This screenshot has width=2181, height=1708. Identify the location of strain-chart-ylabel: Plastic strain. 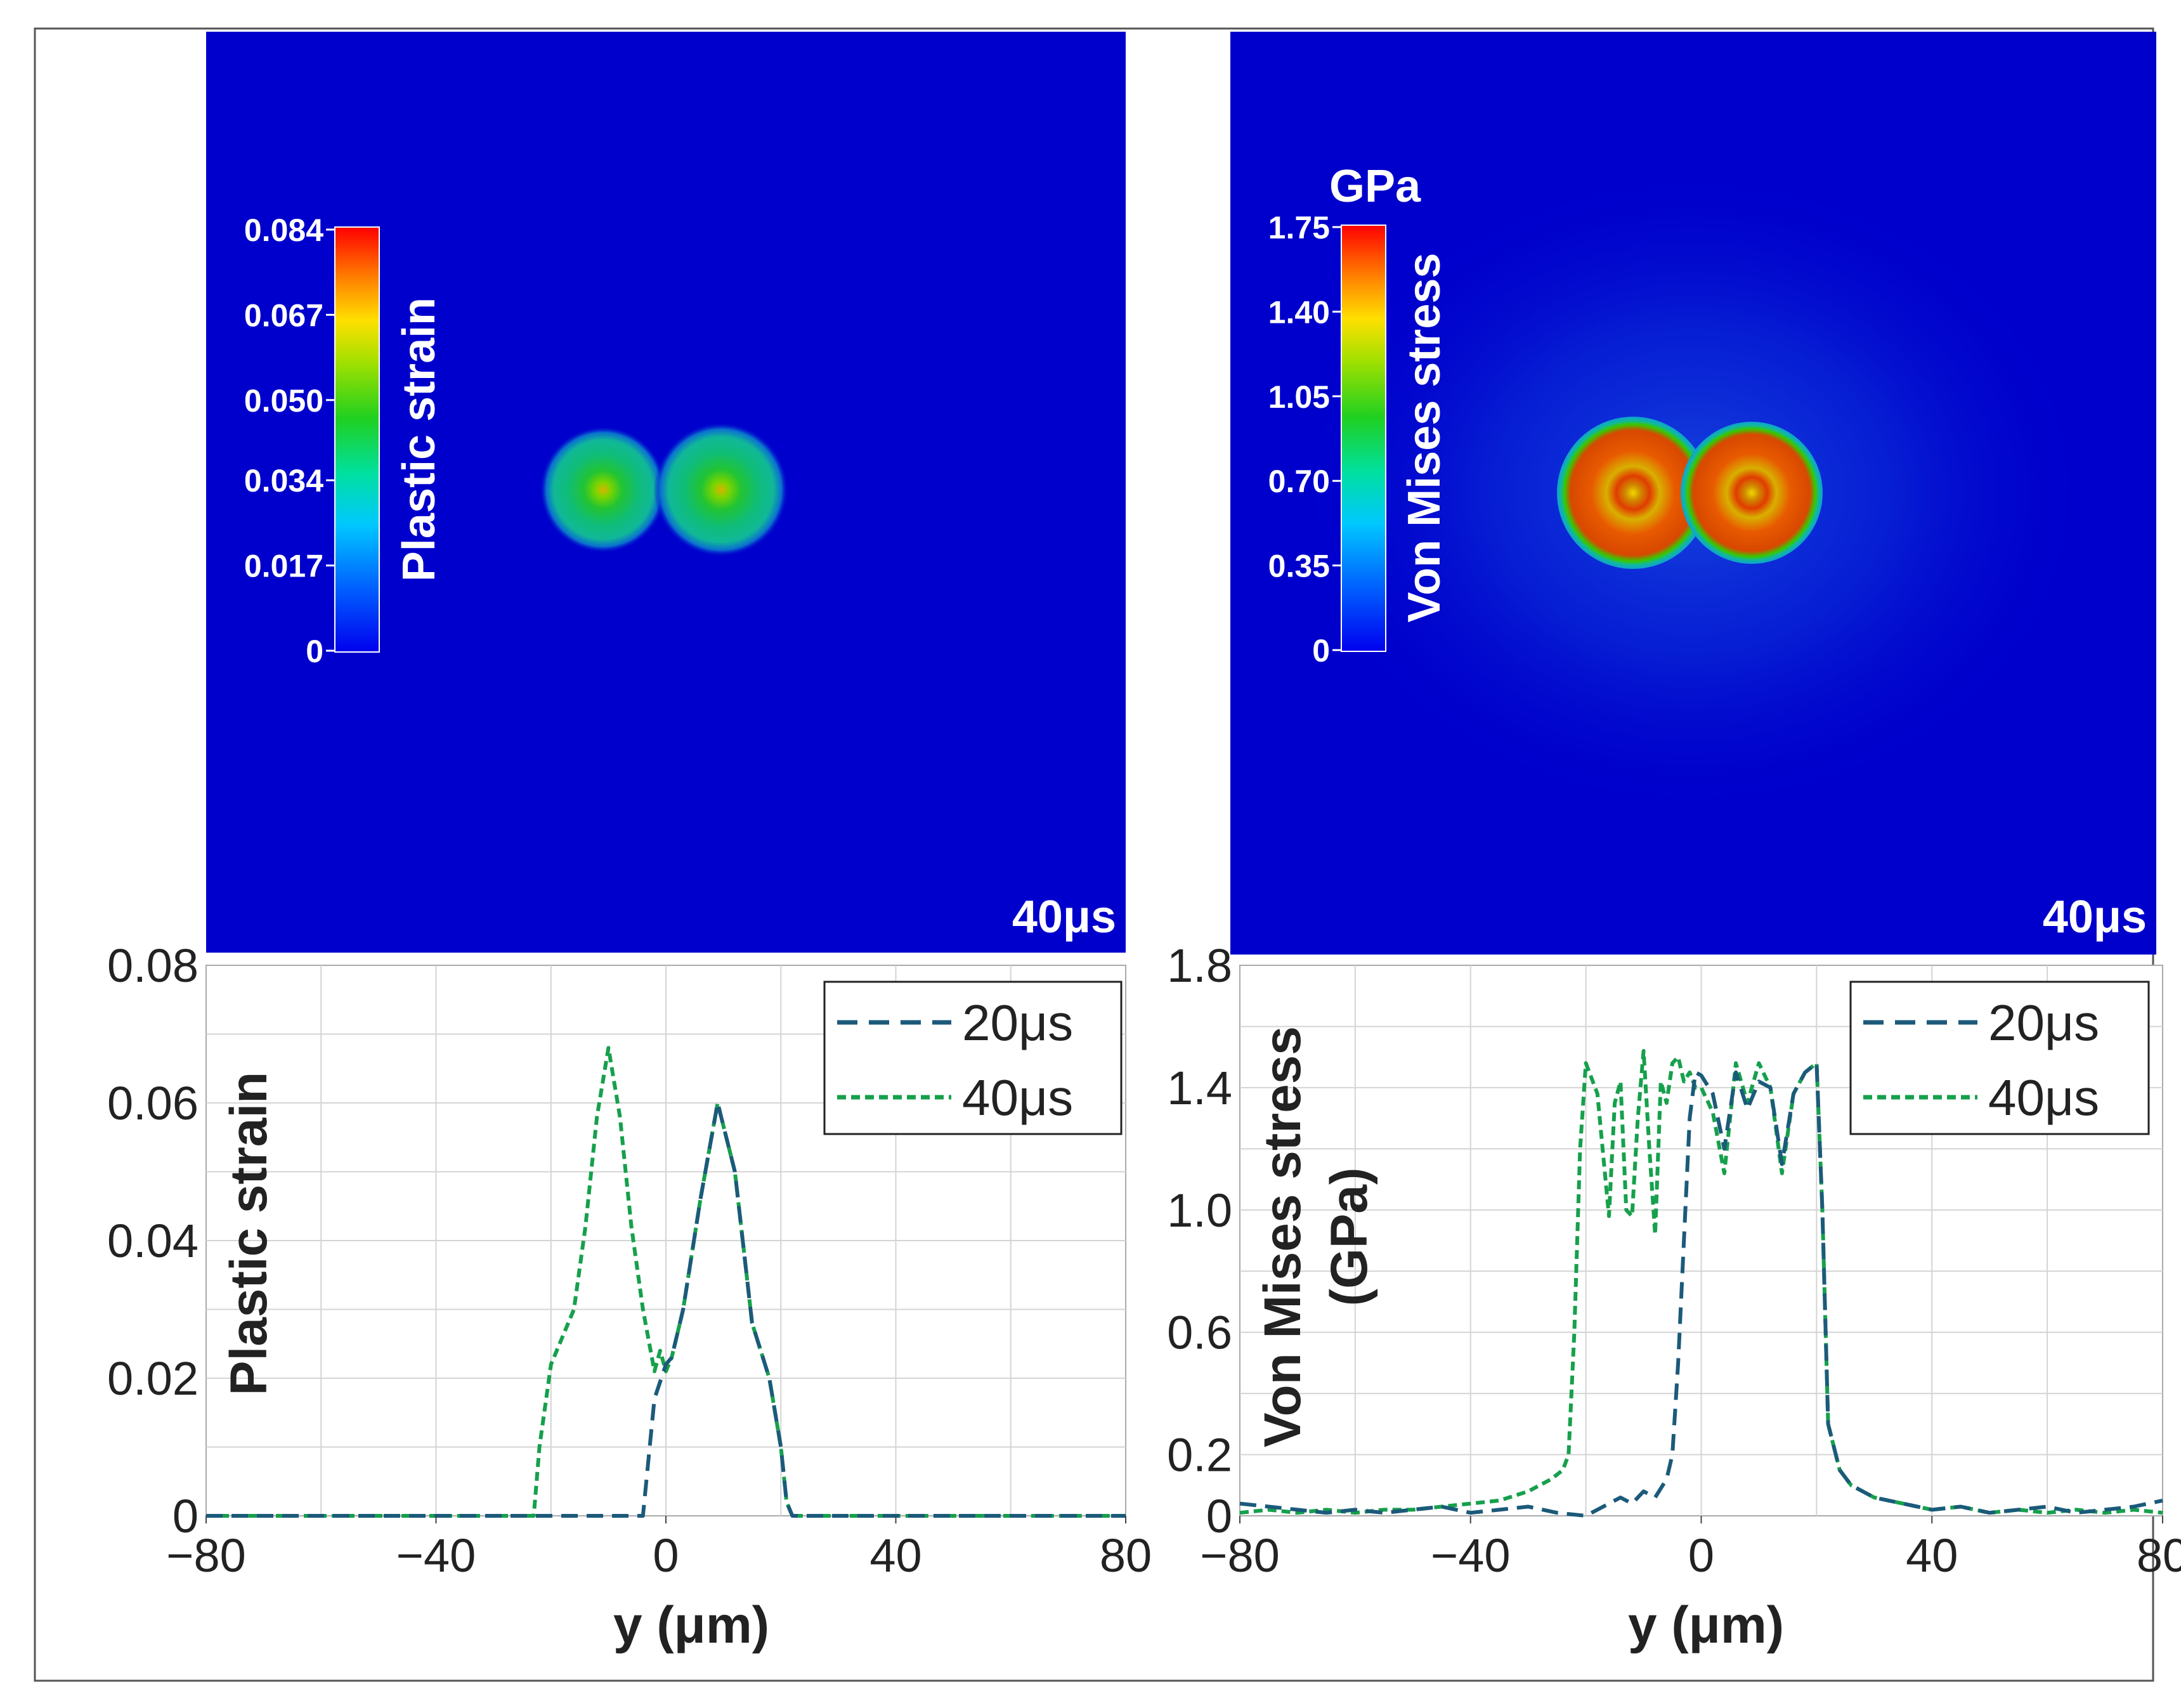
(249, 1233).